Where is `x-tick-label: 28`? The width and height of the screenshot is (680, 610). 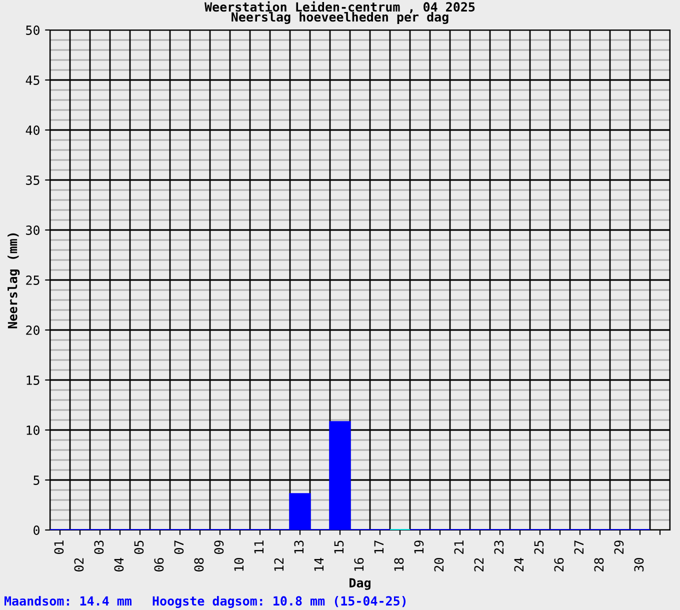 x-tick-label: 28 is located at coordinates (599, 565).